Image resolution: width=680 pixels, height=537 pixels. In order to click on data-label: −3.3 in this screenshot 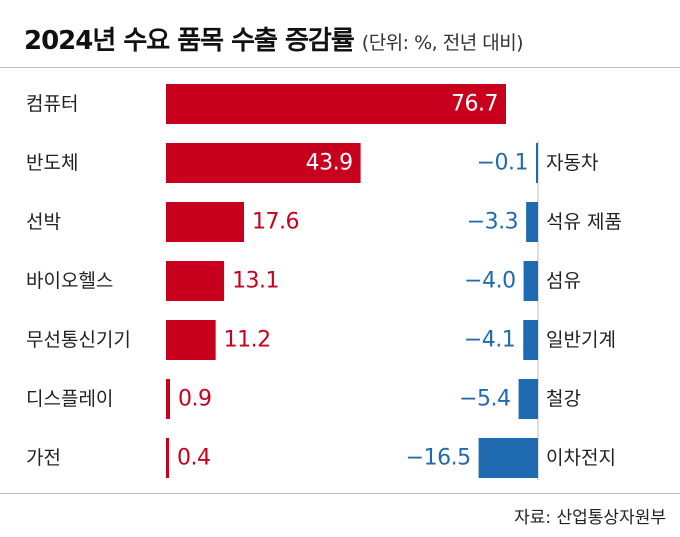, I will do `click(492, 222)`.